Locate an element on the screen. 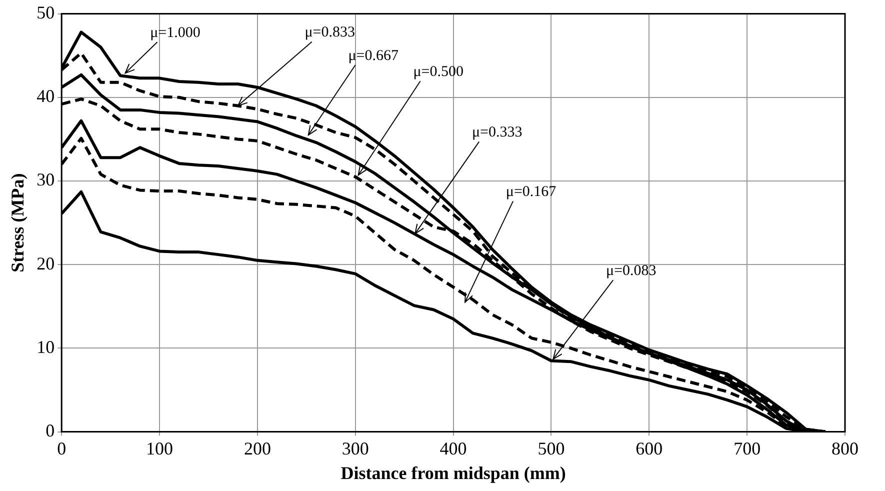 Image resolution: width=885 pixels, height=491 pixels. x-tick-label: 600 is located at coordinates (649, 448).